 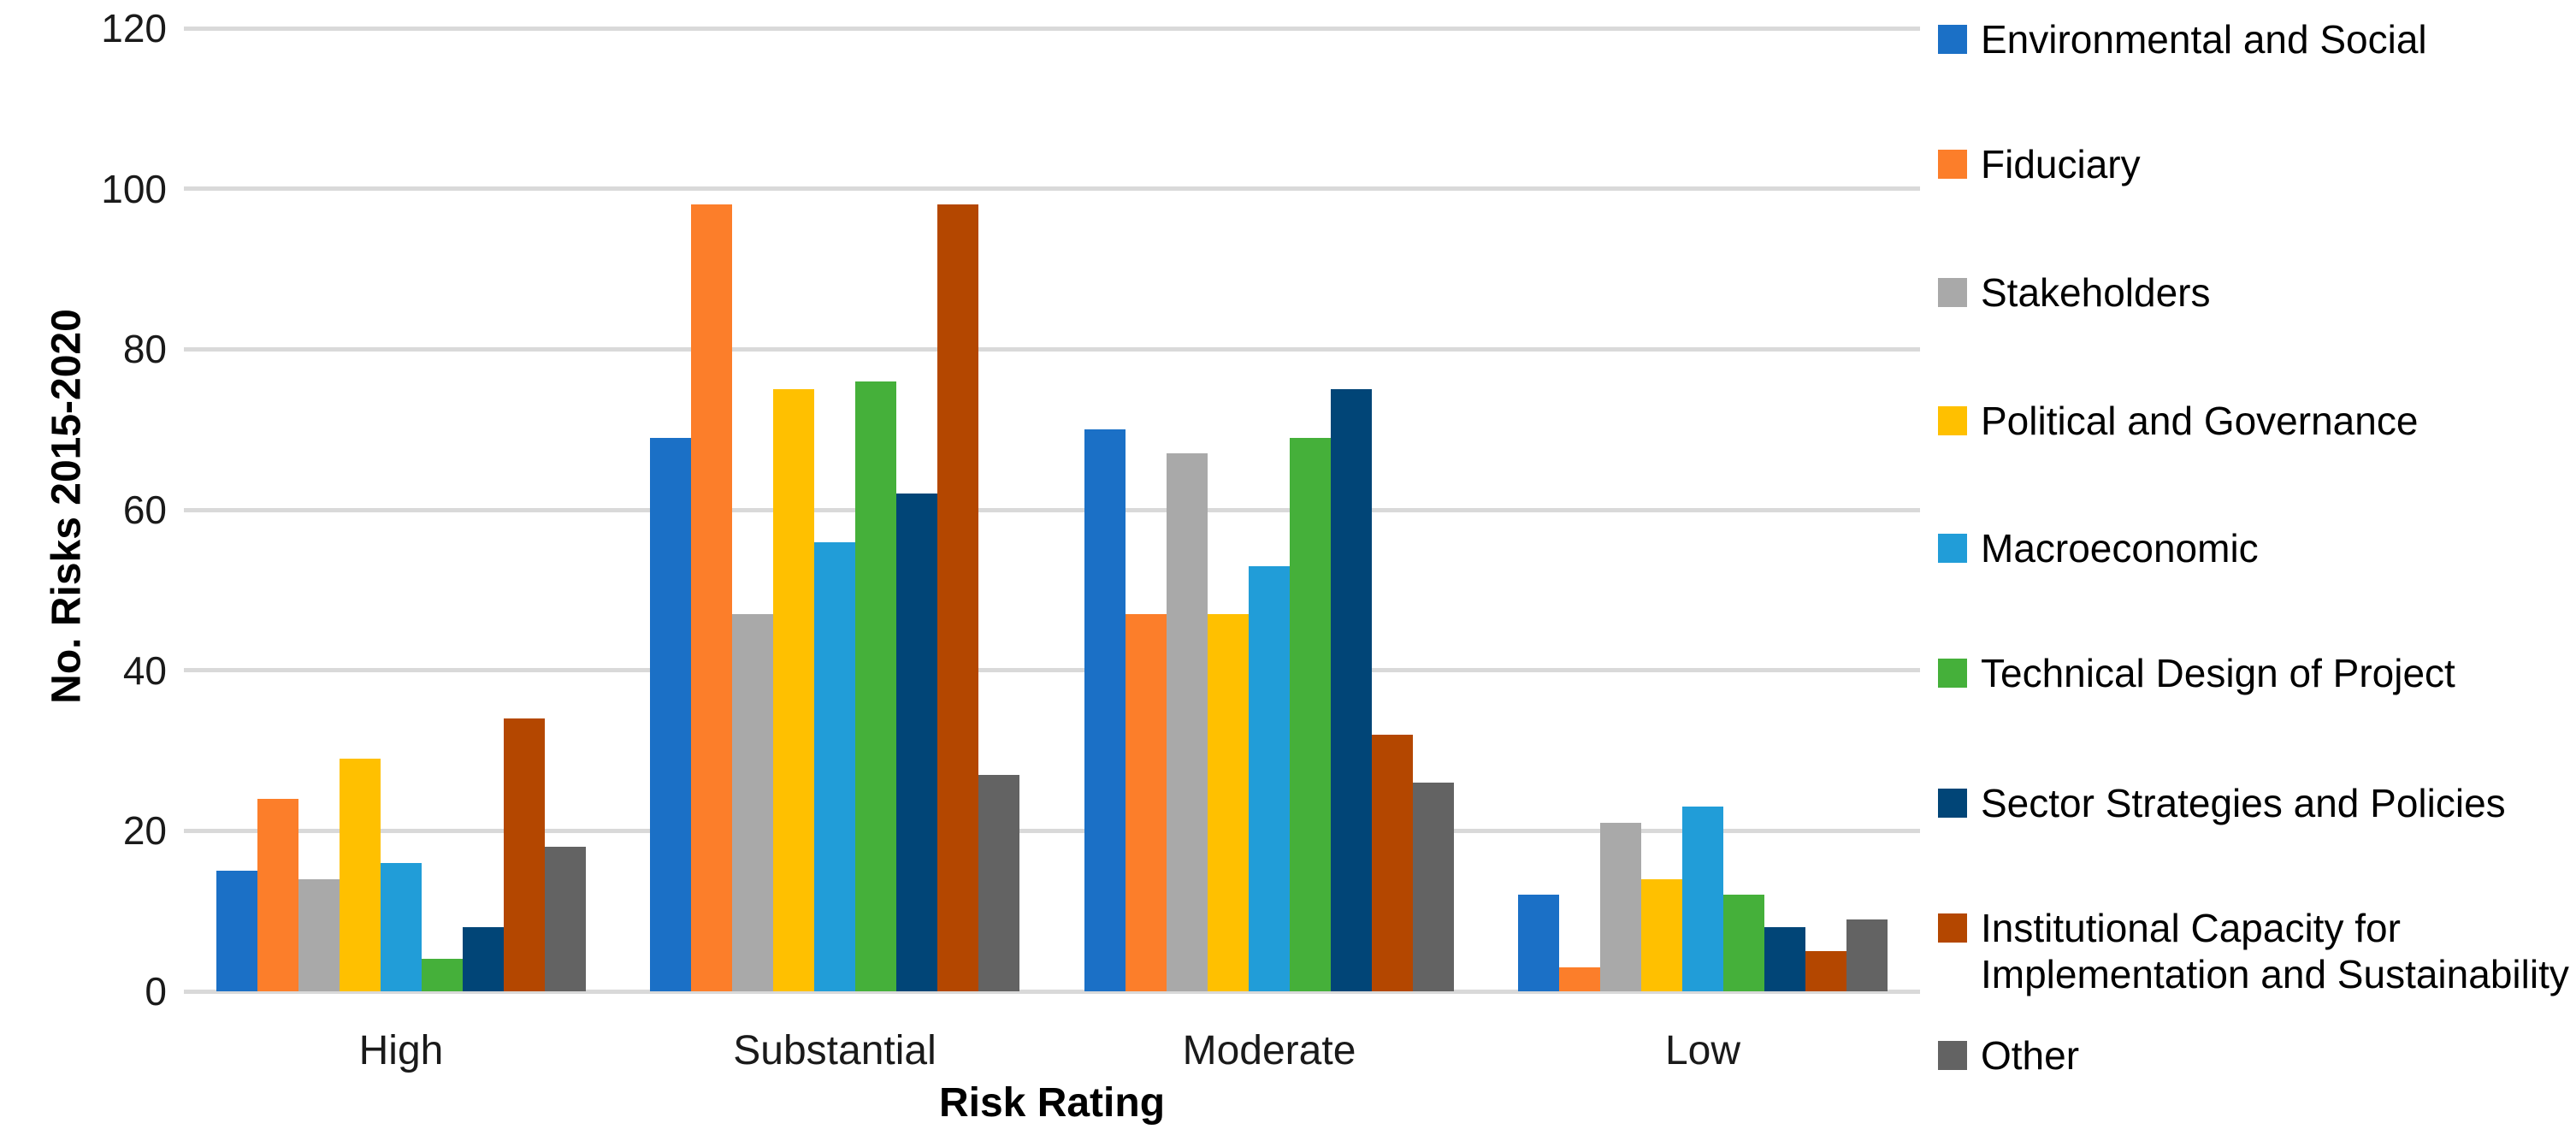 I want to click on legend-swatch-sector-strategies-and-policies, so click(x=1952, y=803).